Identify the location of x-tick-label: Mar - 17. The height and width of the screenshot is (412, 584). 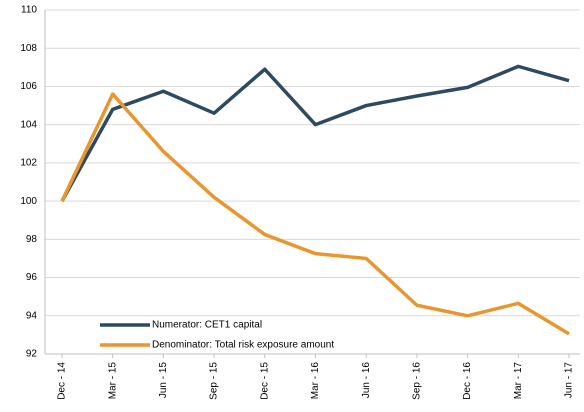
(518, 381).